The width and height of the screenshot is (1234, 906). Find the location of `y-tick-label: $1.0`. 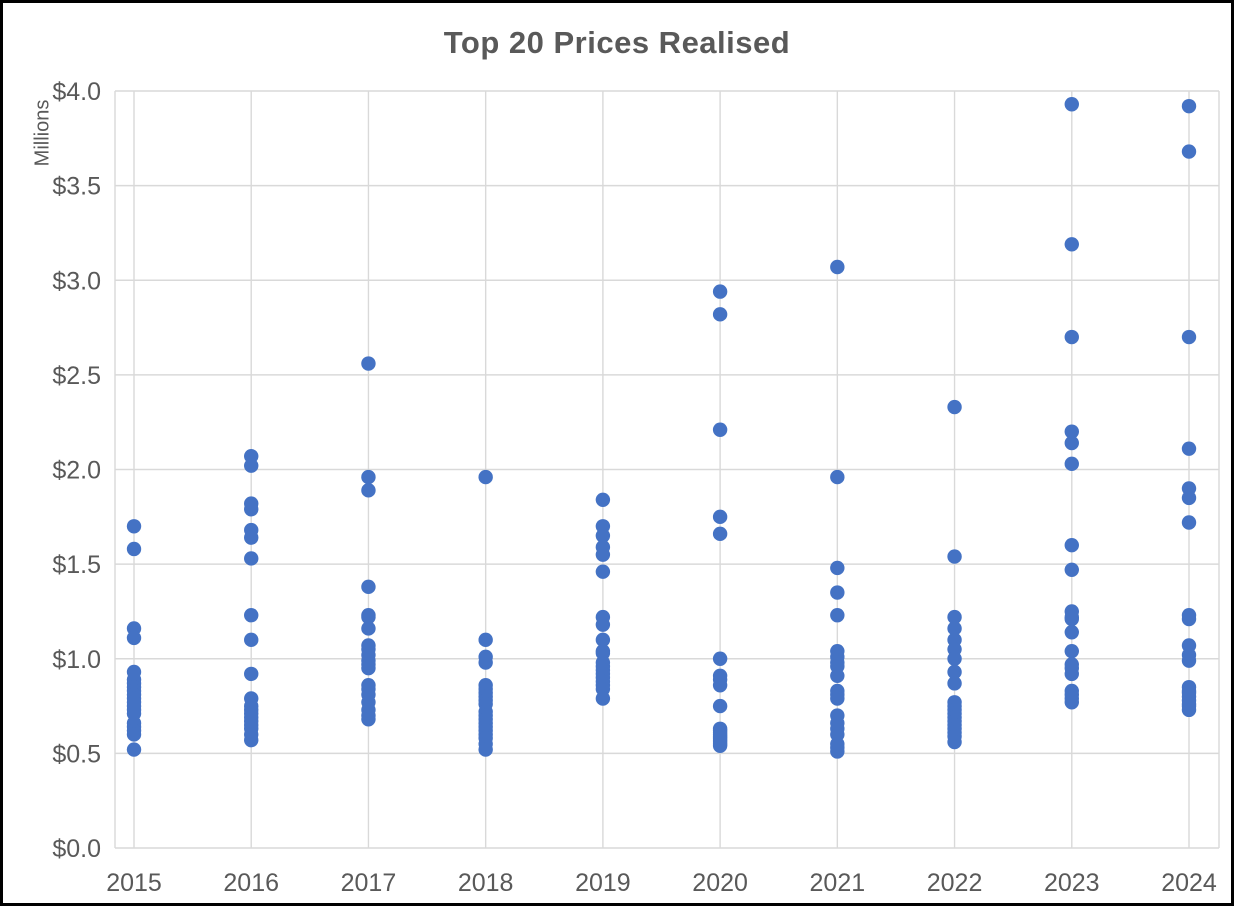

y-tick-label: $1.0 is located at coordinates (76, 660).